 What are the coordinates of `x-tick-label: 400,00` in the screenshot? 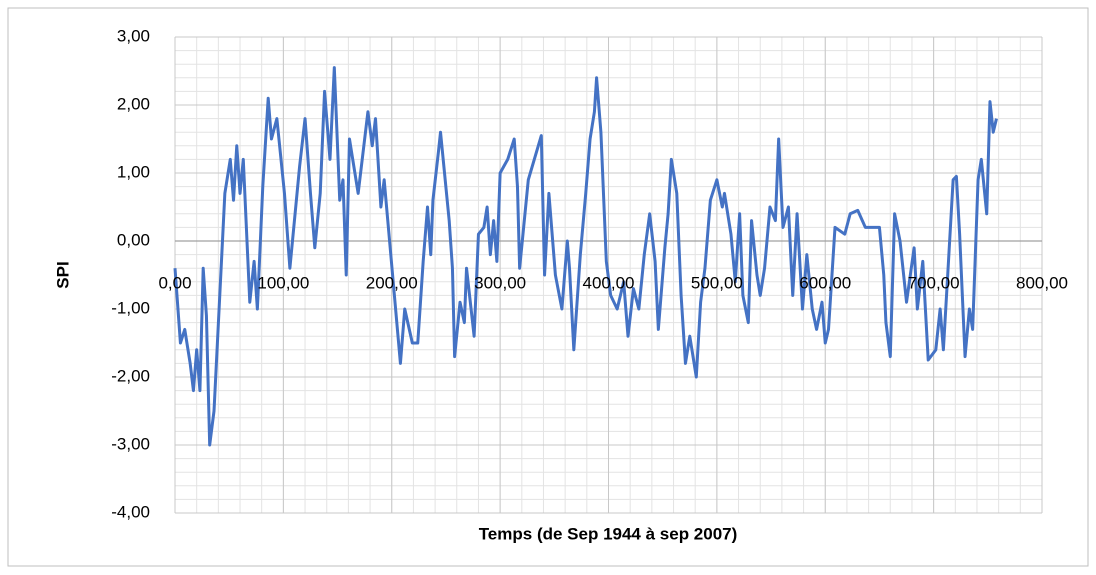 It's located at (609, 282).